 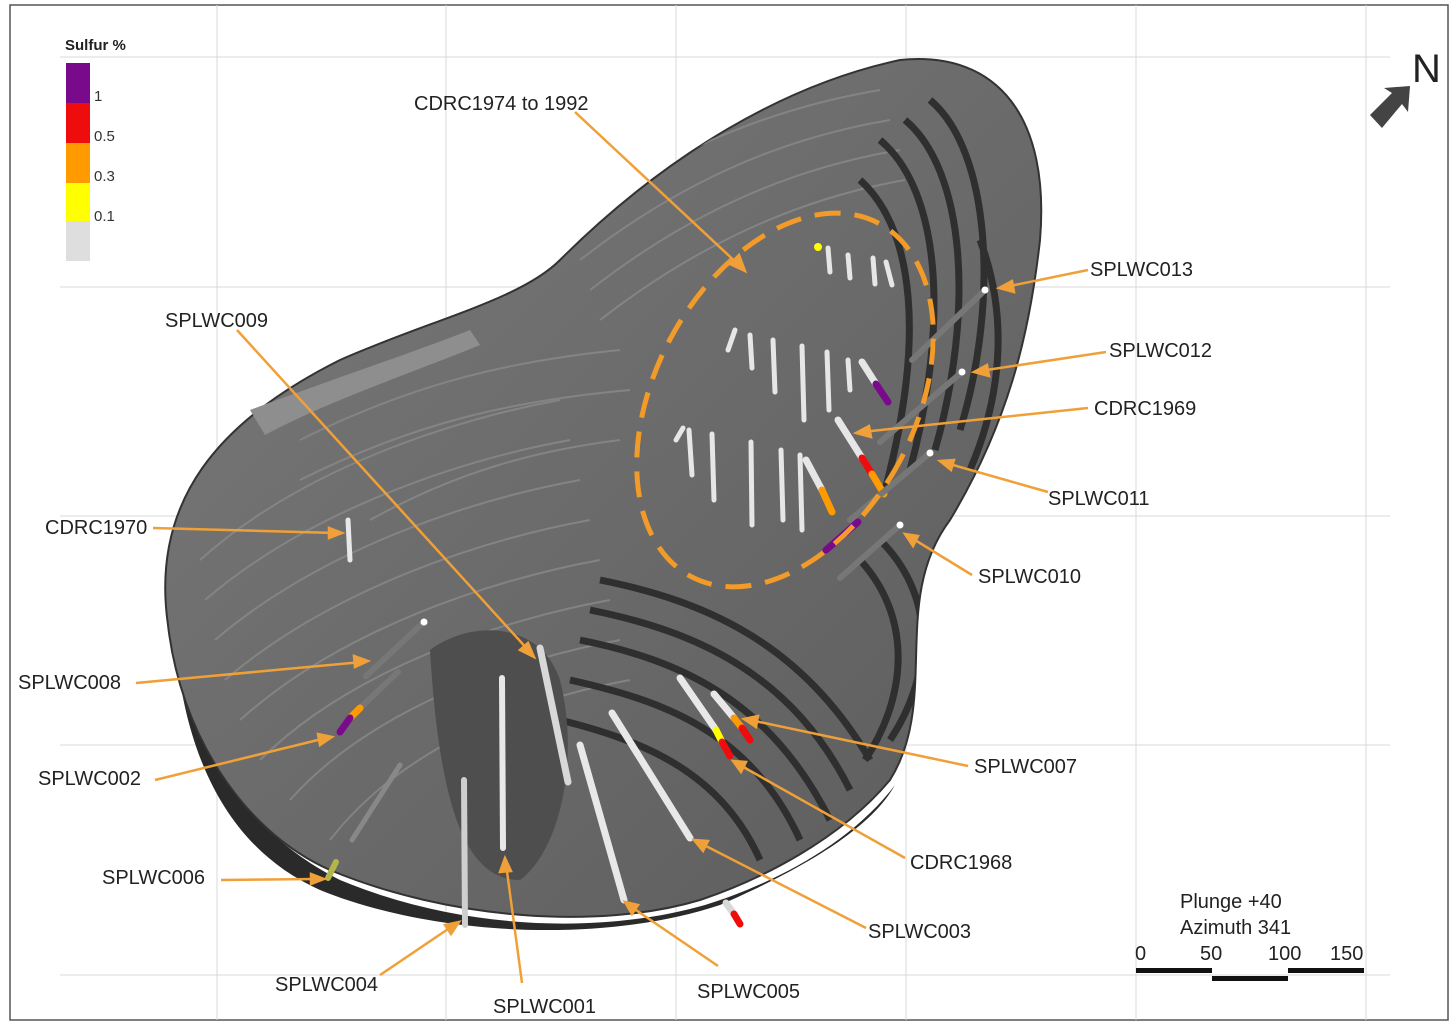 What do you see at coordinates (1390, 107) in the screenshot?
I see `north-arrow-icon` at bounding box center [1390, 107].